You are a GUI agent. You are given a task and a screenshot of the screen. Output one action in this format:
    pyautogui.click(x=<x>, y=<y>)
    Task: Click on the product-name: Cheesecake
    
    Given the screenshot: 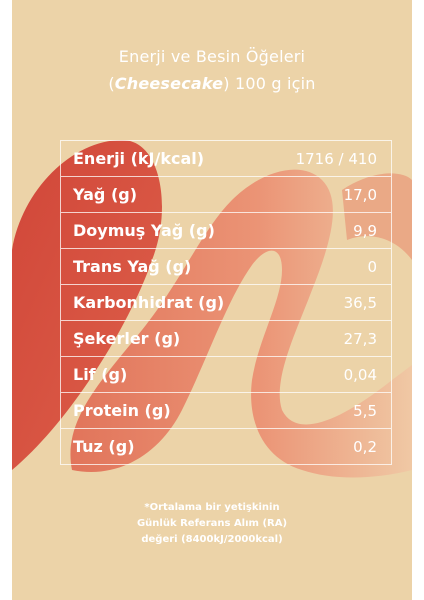 What is the action you would take?
    pyautogui.click(x=169, y=83)
    